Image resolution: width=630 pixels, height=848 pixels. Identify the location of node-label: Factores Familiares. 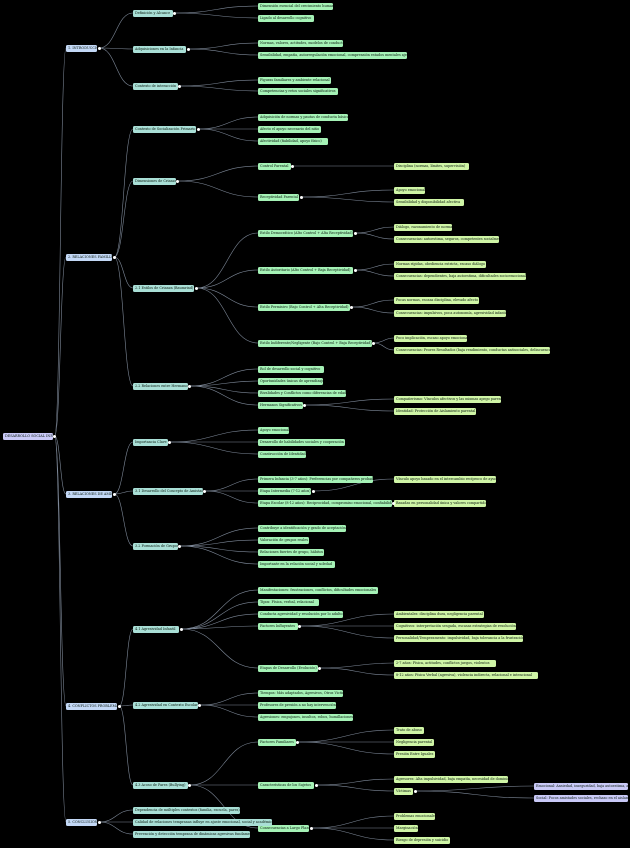
(277, 741).